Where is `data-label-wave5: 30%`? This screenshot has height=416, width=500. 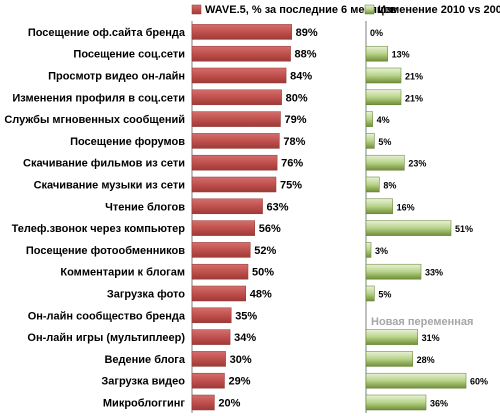 data-label-wave5: 30% is located at coordinates (241, 360).